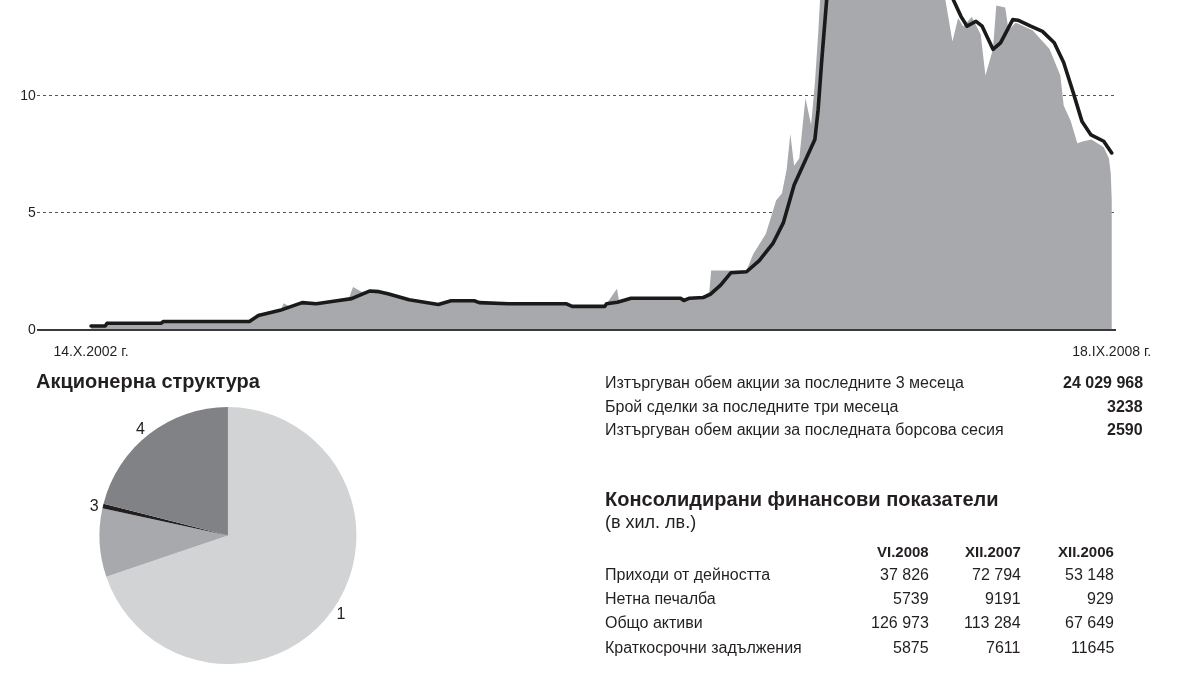  Describe the element at coordinates (32, 328) in the screenshot. I see `y-tick-label: 0` at that location.